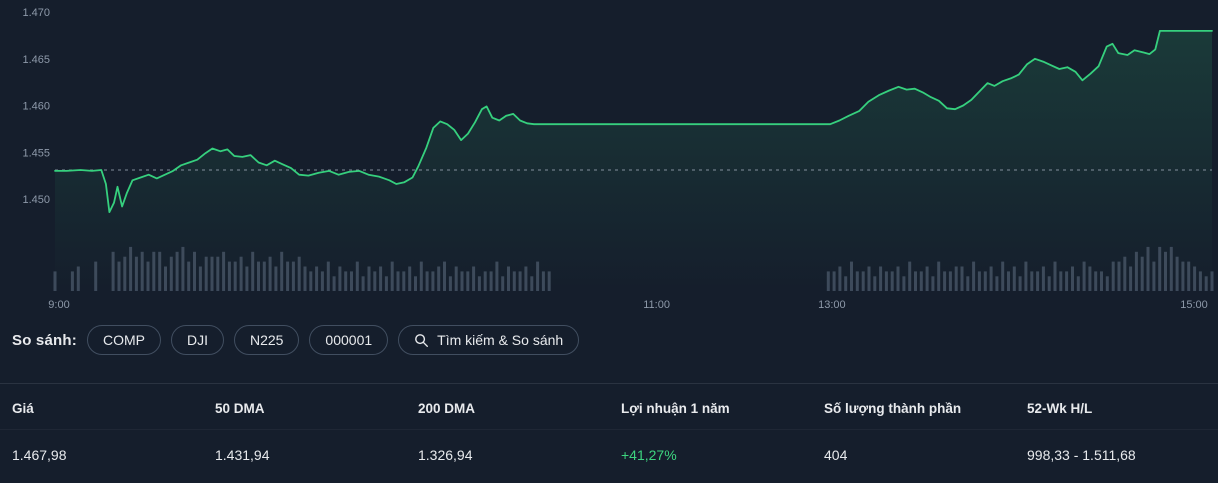 The height and width of the screenshot is (483, 1218). I want to click on compare-label: So sánh:, so click(44, 340).